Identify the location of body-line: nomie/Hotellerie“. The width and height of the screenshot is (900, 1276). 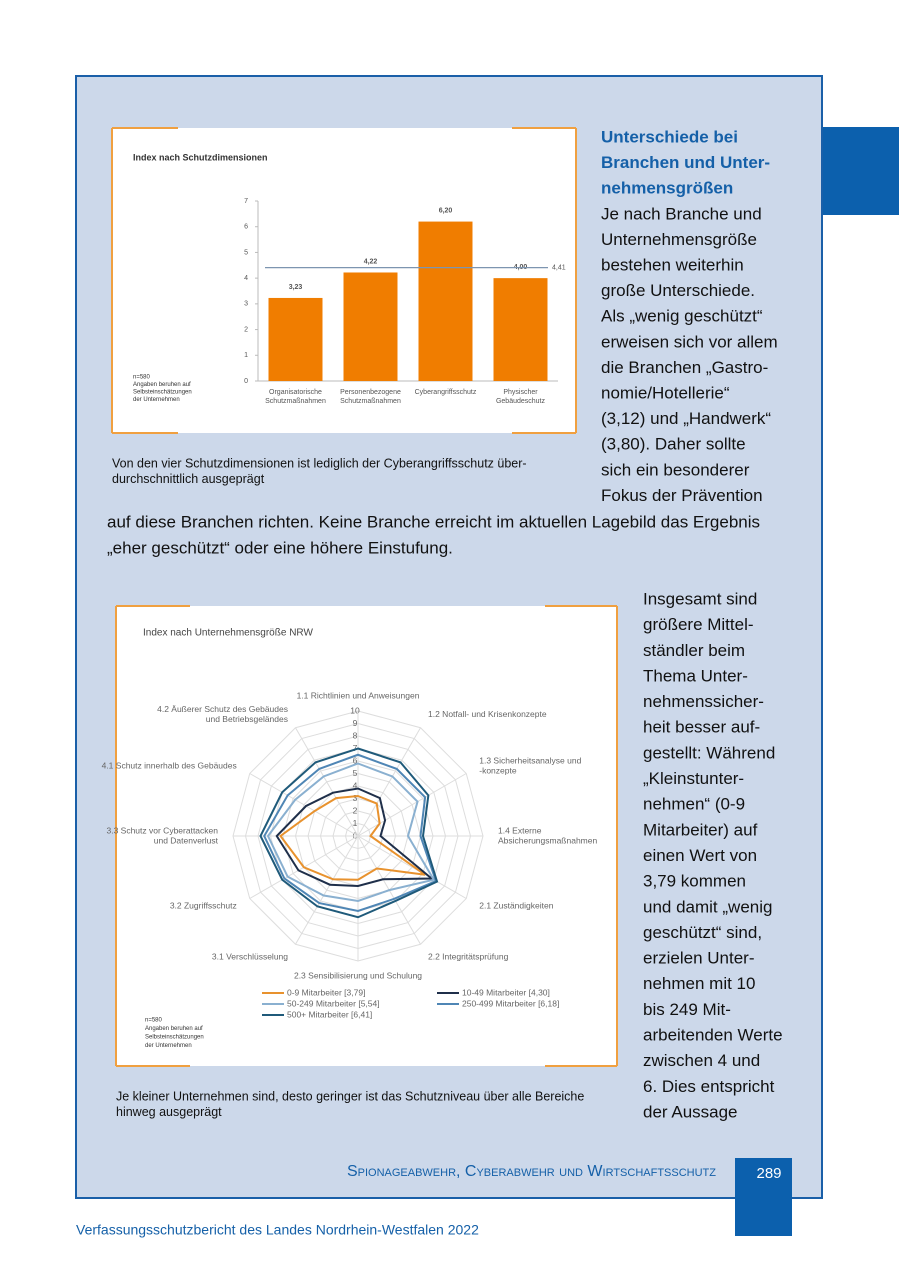
(665, 392).